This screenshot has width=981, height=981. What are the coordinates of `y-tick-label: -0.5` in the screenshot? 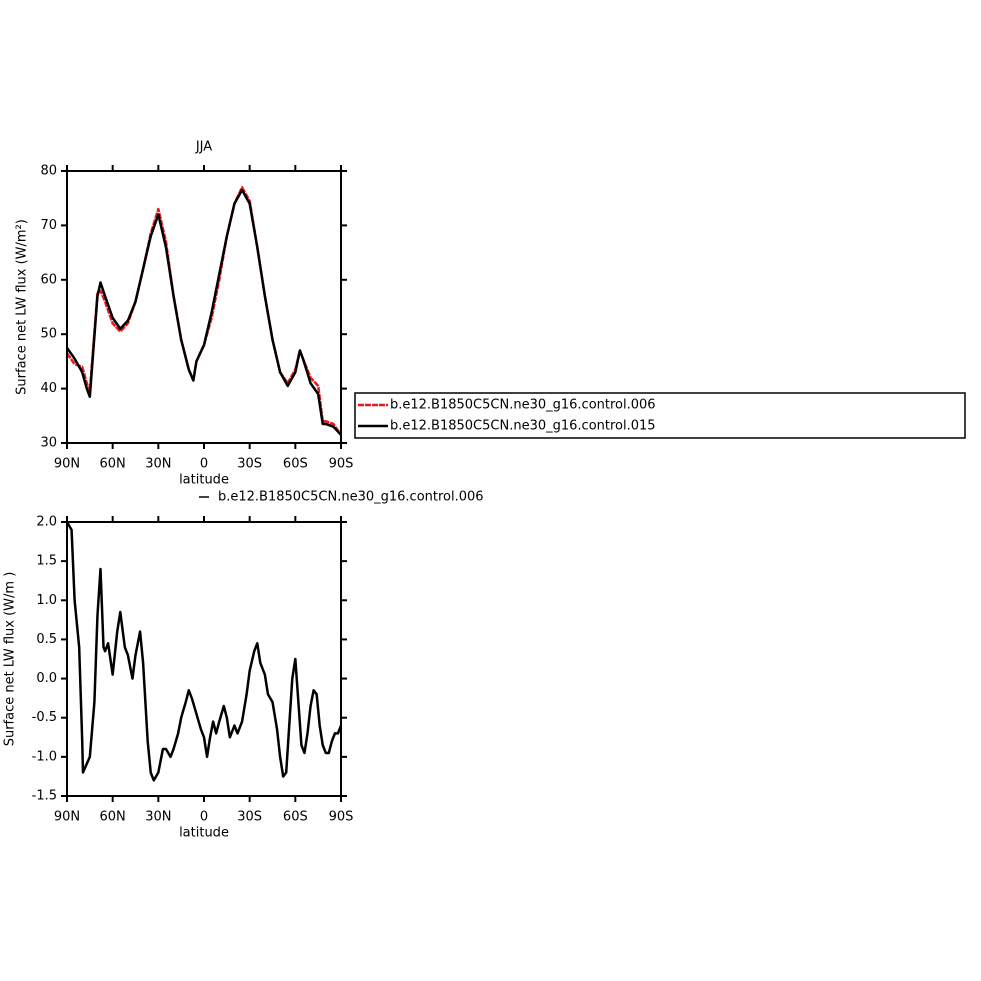 It's located at (44, 717).